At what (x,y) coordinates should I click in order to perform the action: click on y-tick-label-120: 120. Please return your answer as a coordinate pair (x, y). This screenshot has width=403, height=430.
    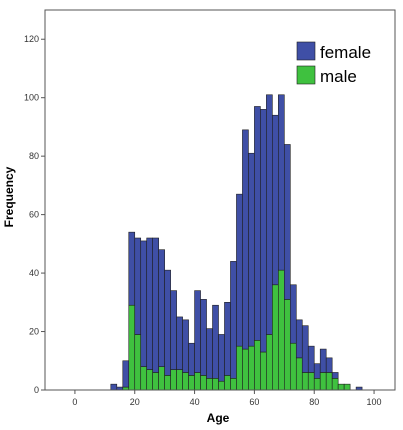
    Looking at the image, I should click on (31, 39).